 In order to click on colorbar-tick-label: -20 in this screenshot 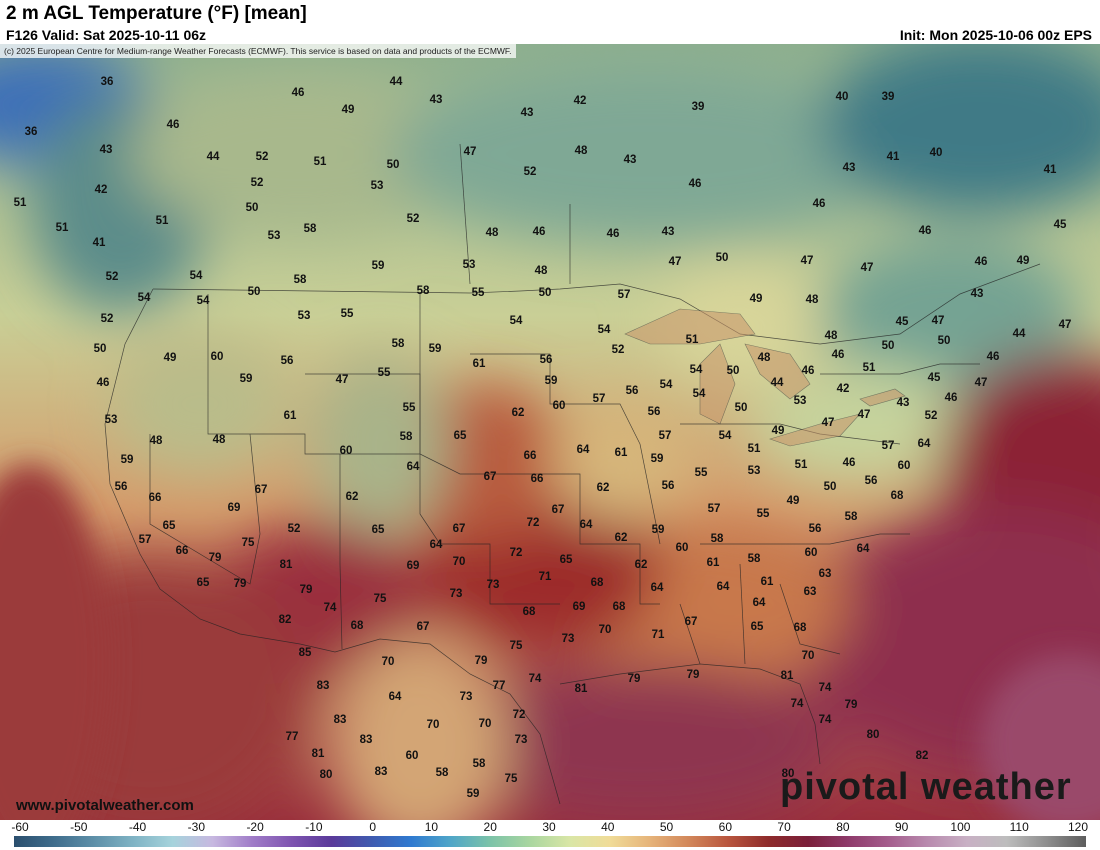, I will do `click(255, 827)`.